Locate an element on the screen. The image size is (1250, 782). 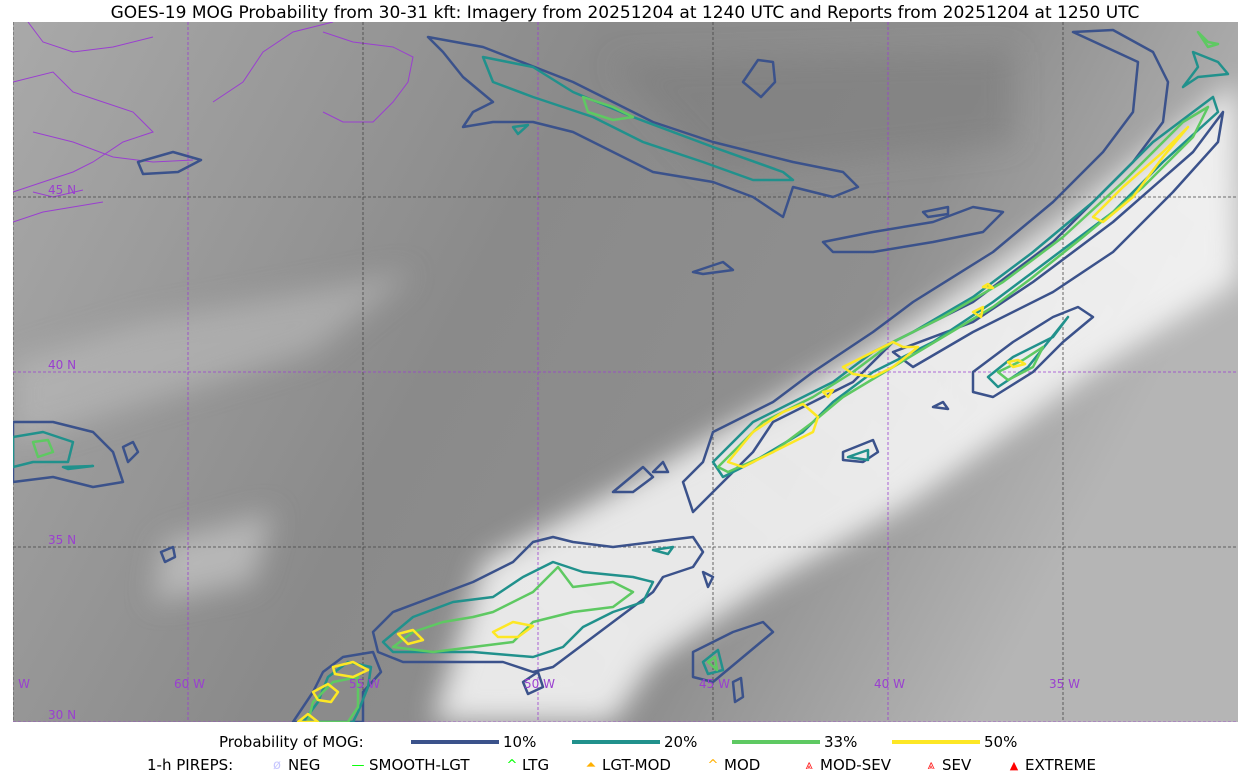
longitude-label: 65 W is located at coordinates (21, 684).